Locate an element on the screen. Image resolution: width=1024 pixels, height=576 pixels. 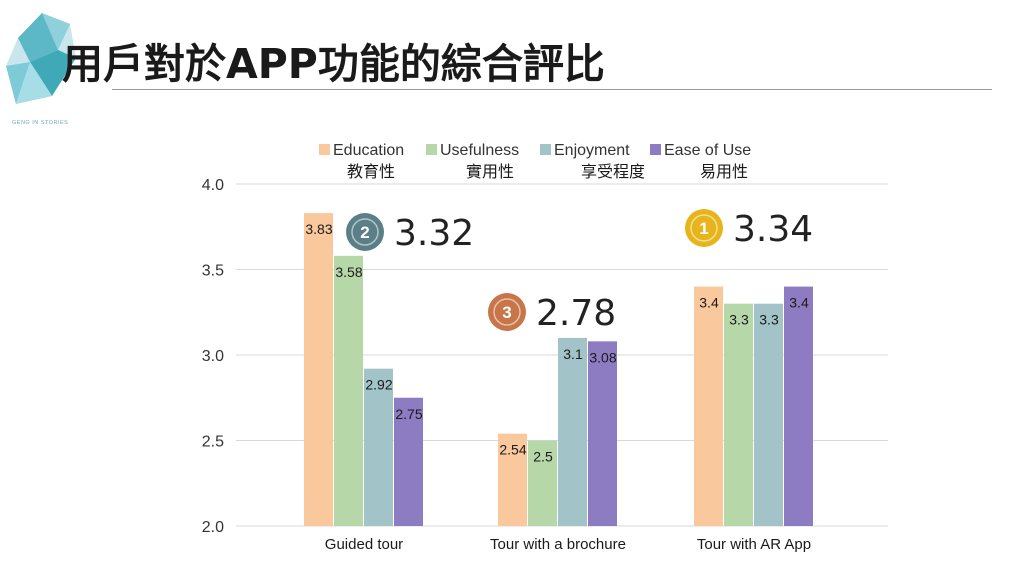
legend-label: Ease of Use is located at coordinates (707, 150).